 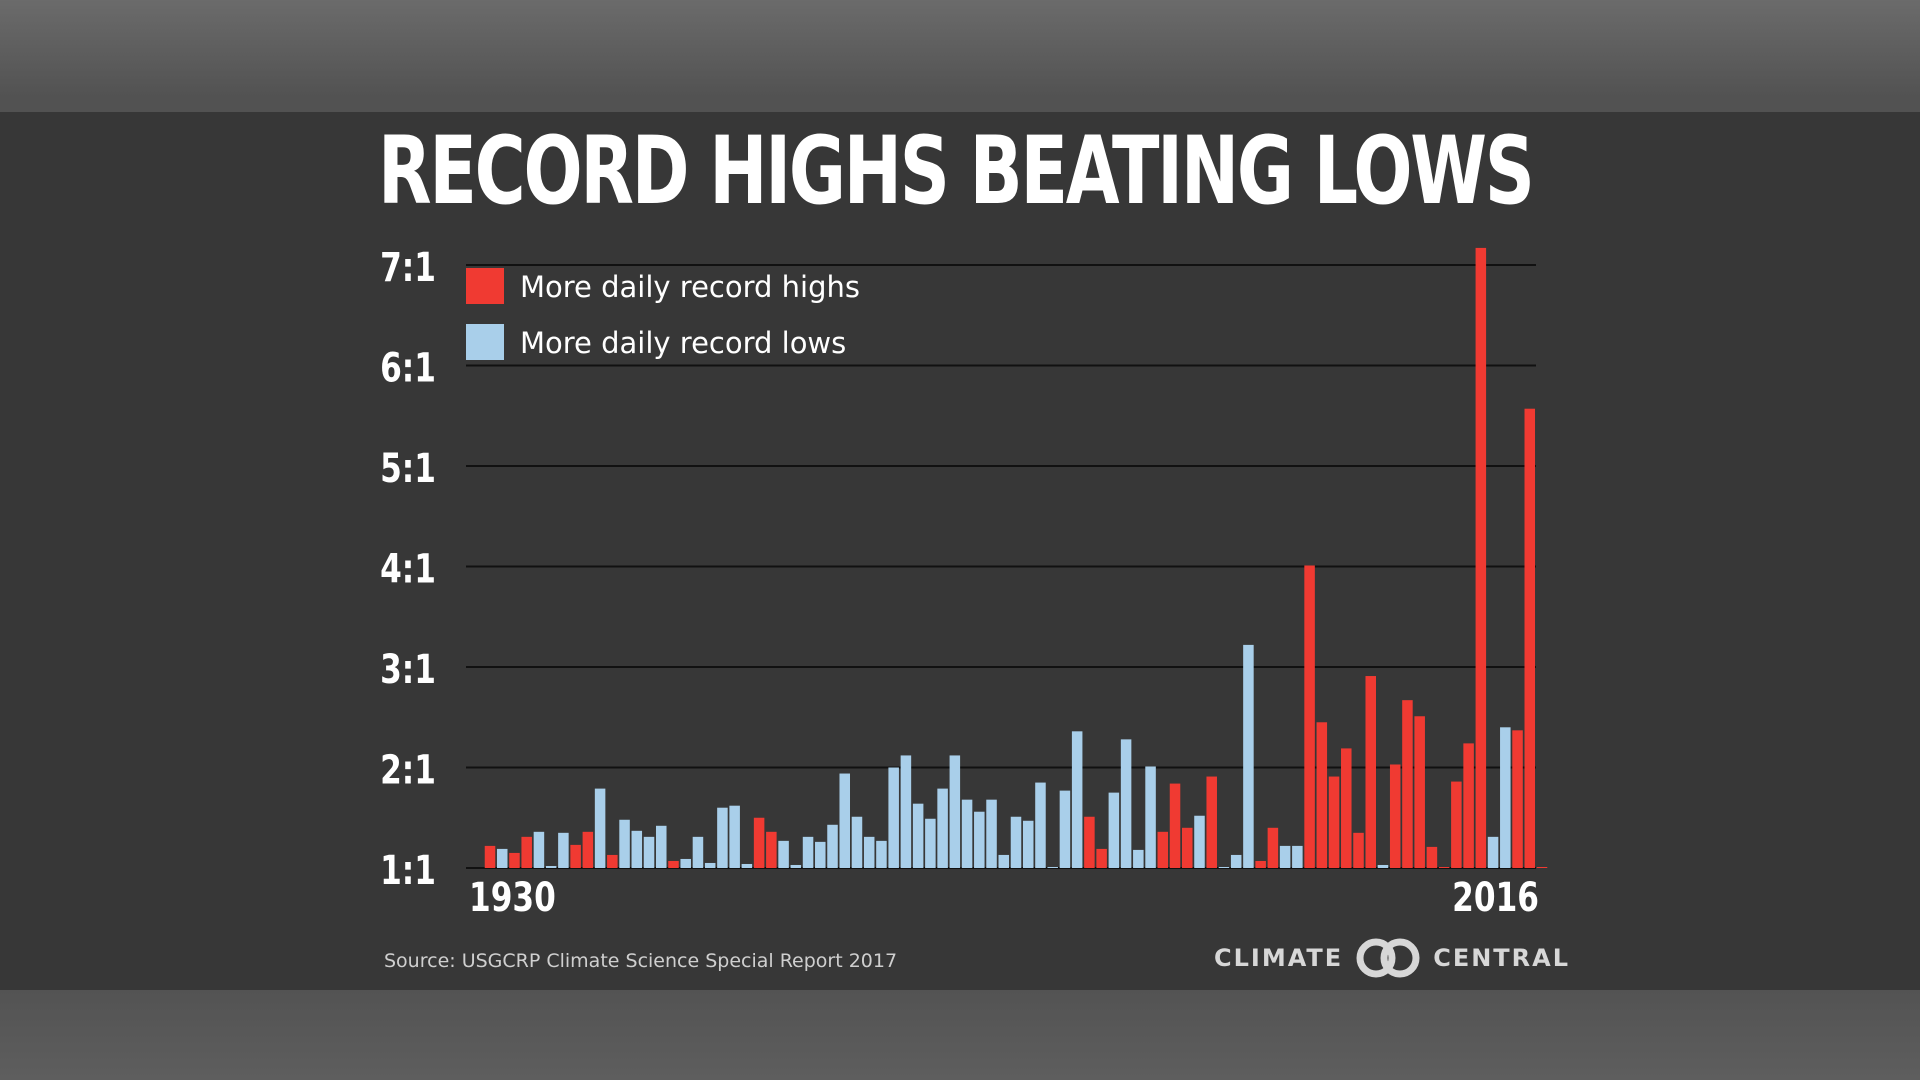 What do you see at coordinates (1493, 852) in the screenshot?
I see `bar-2012` at bounding box center [1493, 852].